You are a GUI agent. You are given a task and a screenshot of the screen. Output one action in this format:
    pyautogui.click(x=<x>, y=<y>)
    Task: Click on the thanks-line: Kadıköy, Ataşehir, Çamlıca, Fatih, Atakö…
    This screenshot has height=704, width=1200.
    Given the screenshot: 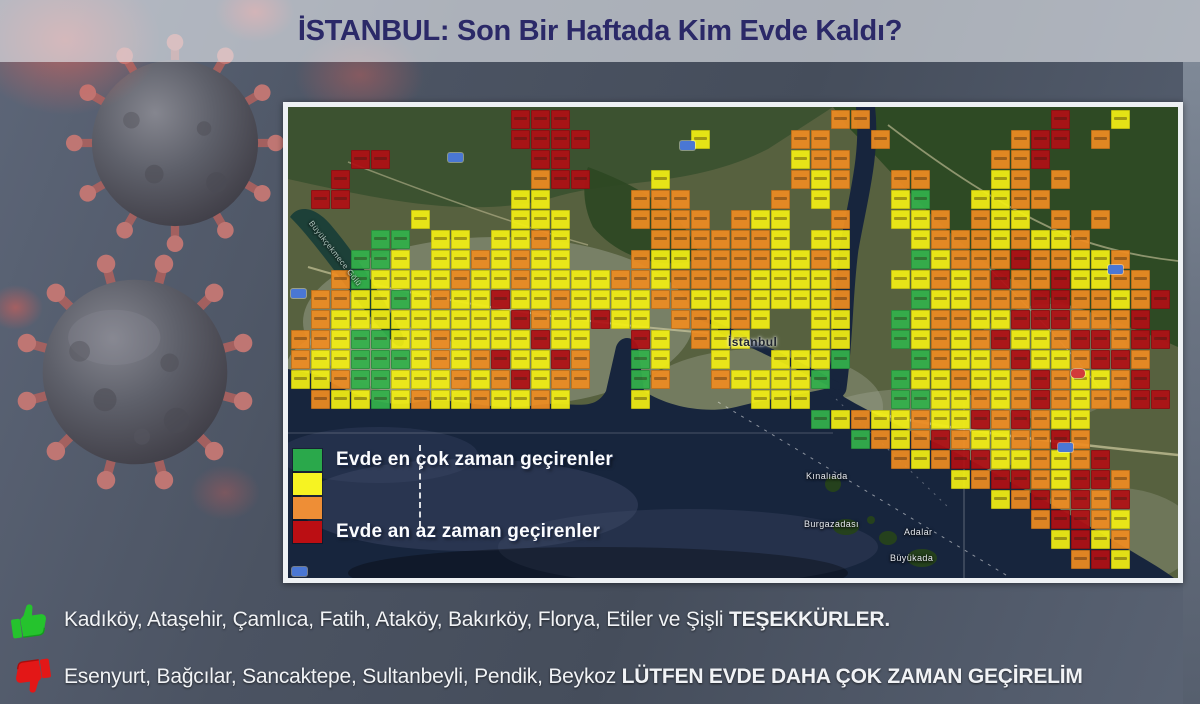 What is the action you would take?
    pyautogui.click(x=449, y=620)
    